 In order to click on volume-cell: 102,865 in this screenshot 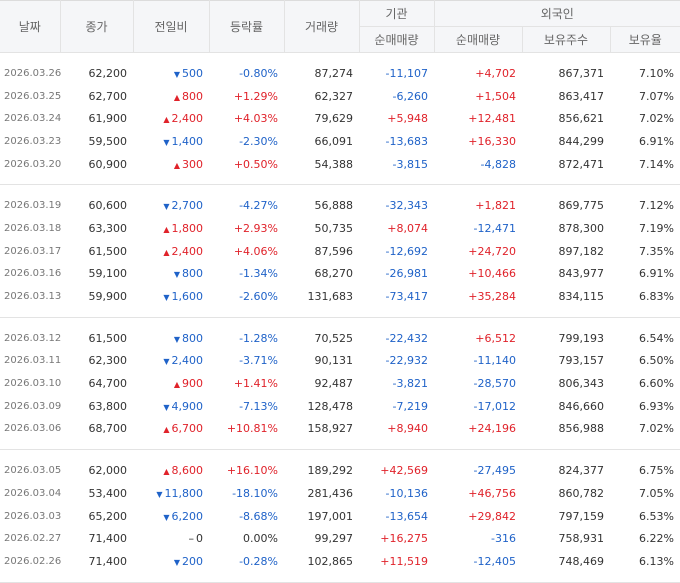, I will do `click(330, 561)`.